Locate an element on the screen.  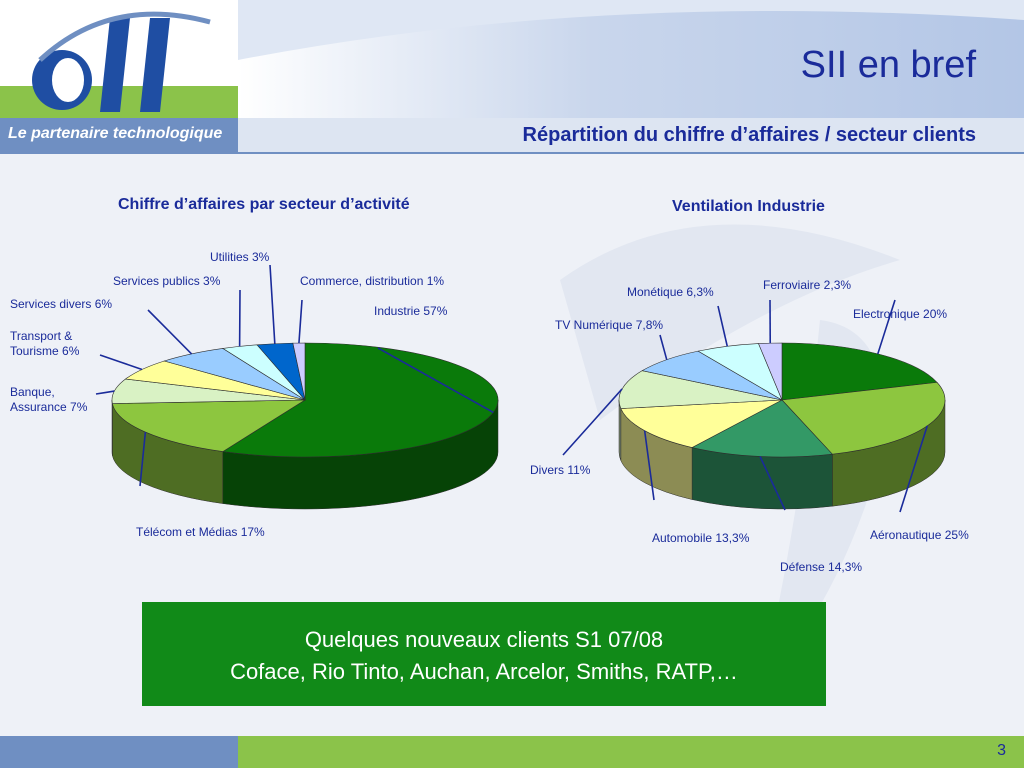
footer-band-blue is located at coordinates (119, 752).